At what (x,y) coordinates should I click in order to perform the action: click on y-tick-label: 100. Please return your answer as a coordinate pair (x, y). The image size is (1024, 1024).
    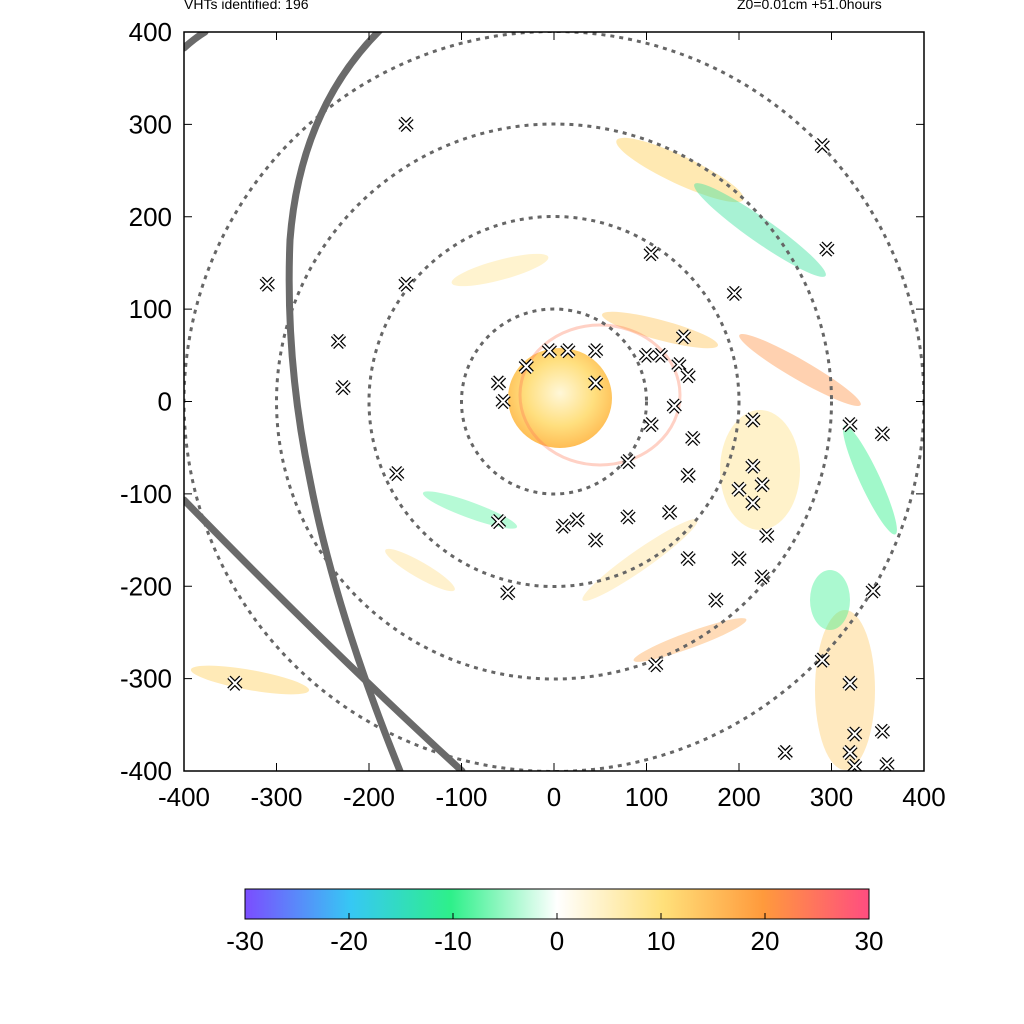
    Looking at the image, I should click on (150, 309).